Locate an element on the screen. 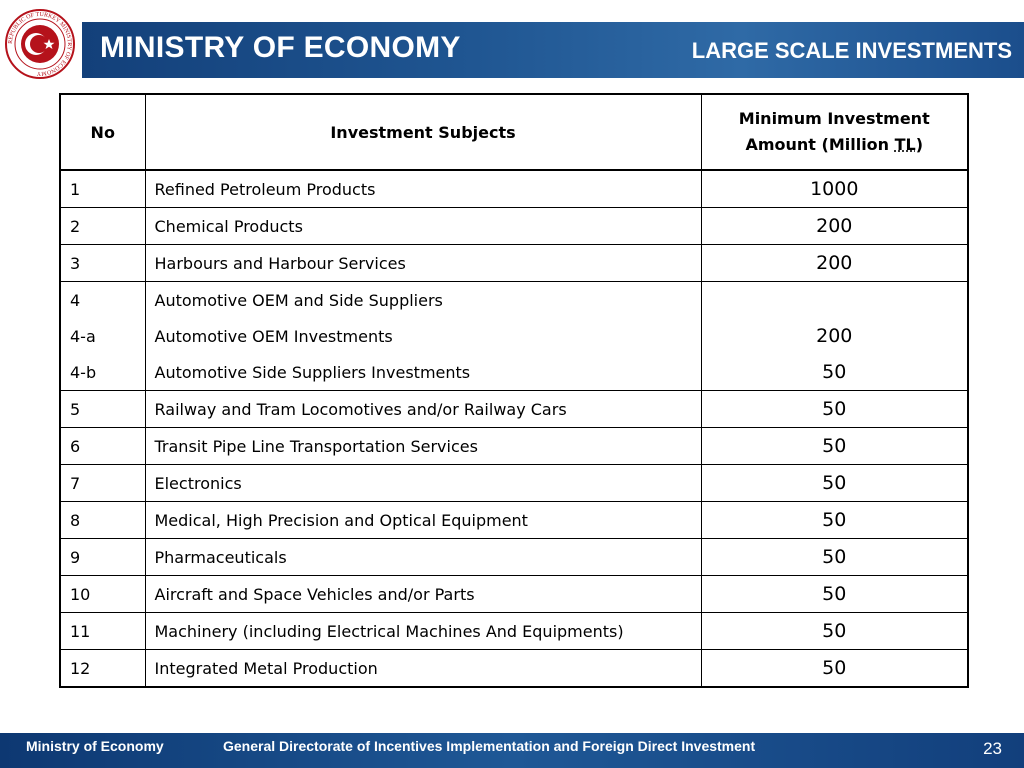 This screenshot has width=1024, height=768. row-subject: Refined Petroleum Products is located at coordinates (423, 188).